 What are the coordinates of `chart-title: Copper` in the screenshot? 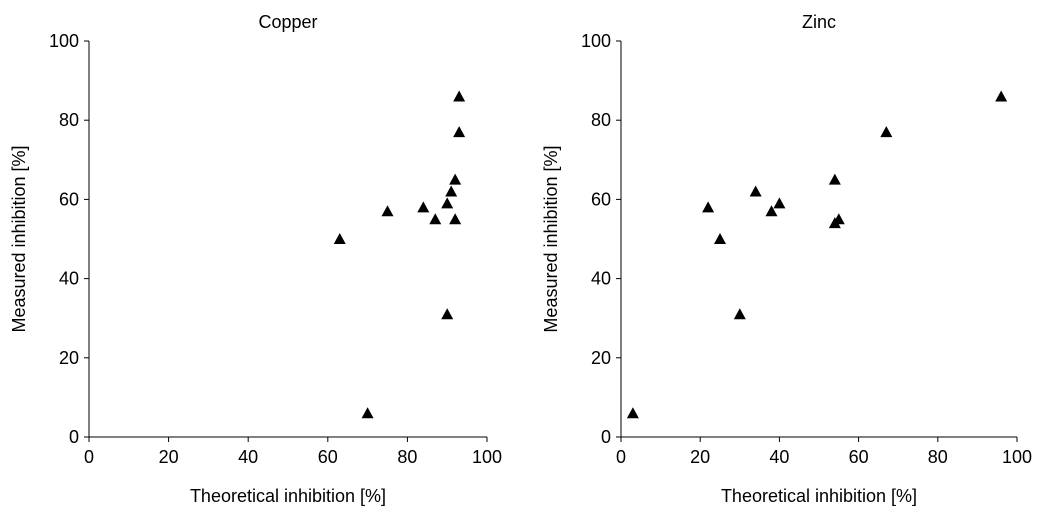 It's located at (287, 22).